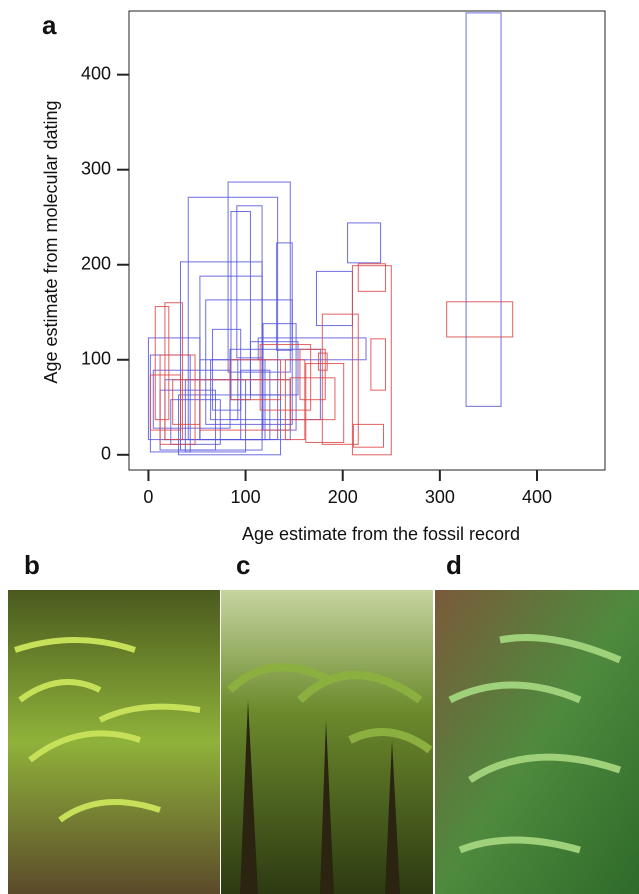 The width and height of the screenshot is (639, 894). Describe the element at coordinates (96, 263) in the screenshot. I see `y-tick-label: 200` at that location.